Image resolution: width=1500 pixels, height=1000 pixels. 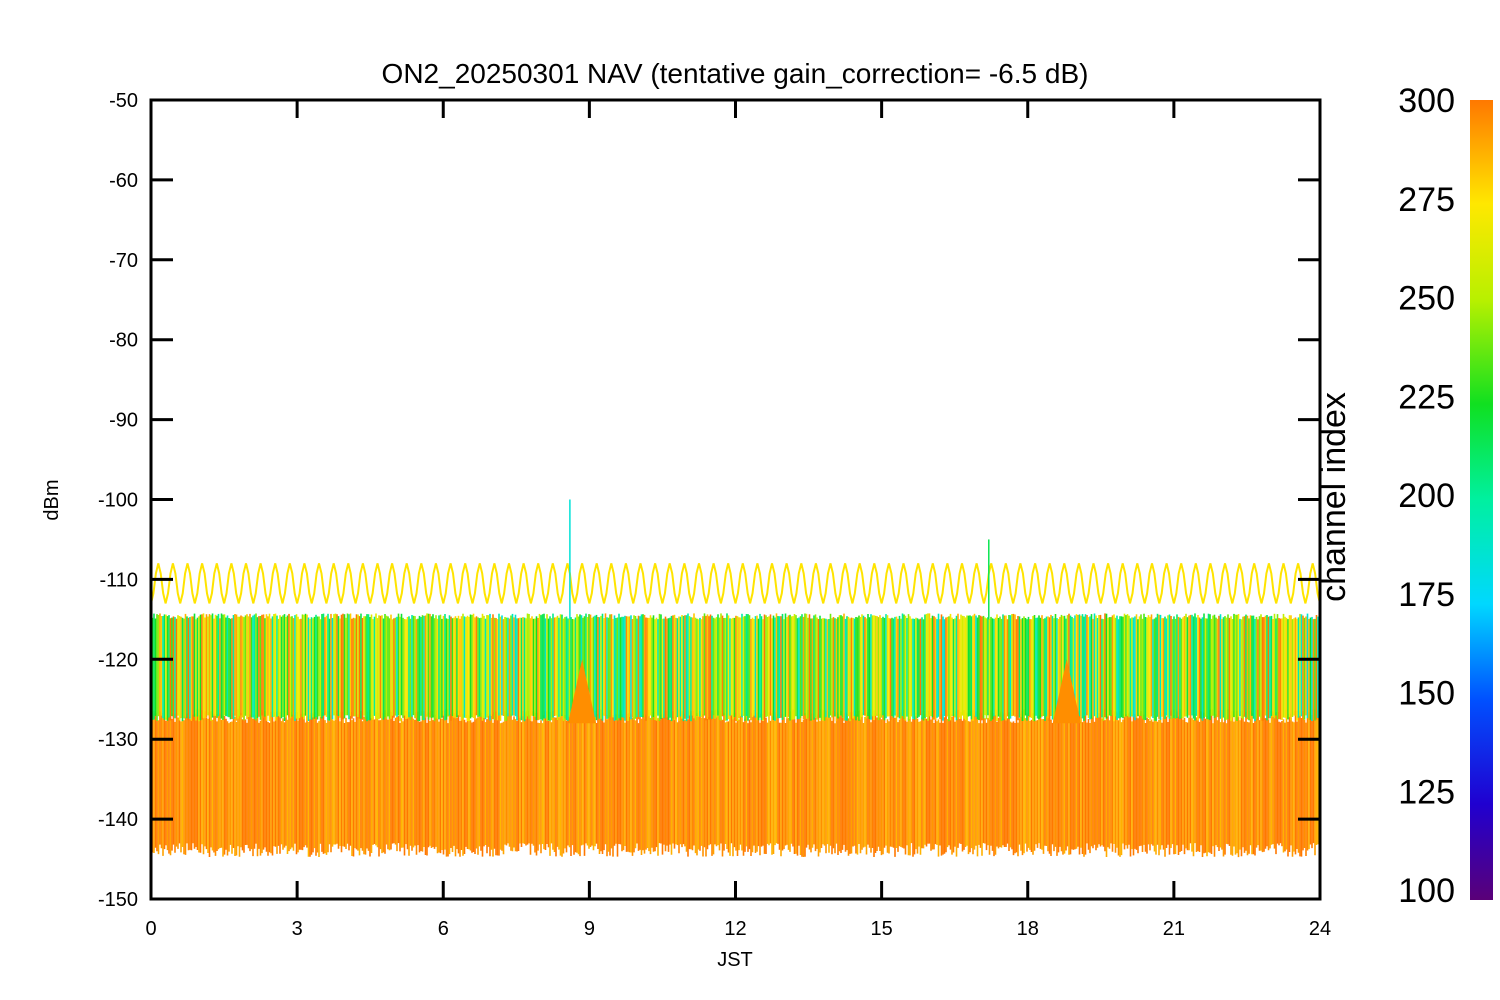 I want to click on x-tick-label: 18, so click(x=1028, y=929).